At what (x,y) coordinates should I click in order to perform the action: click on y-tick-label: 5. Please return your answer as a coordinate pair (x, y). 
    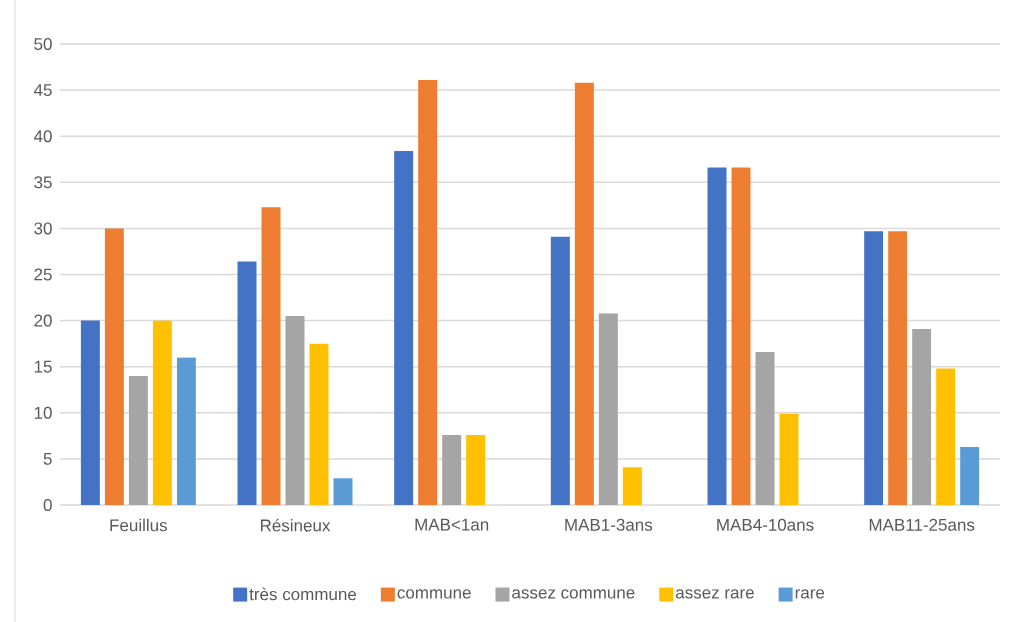
    Looking at the image, I should click on (47, 458).